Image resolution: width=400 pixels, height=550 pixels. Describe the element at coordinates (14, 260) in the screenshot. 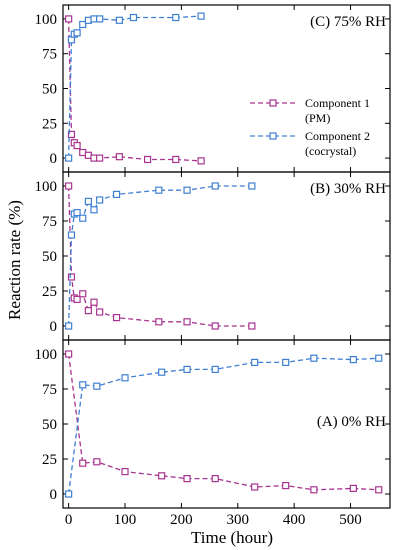

I see `y-axis-title: Reaction rate (%)` at that location.